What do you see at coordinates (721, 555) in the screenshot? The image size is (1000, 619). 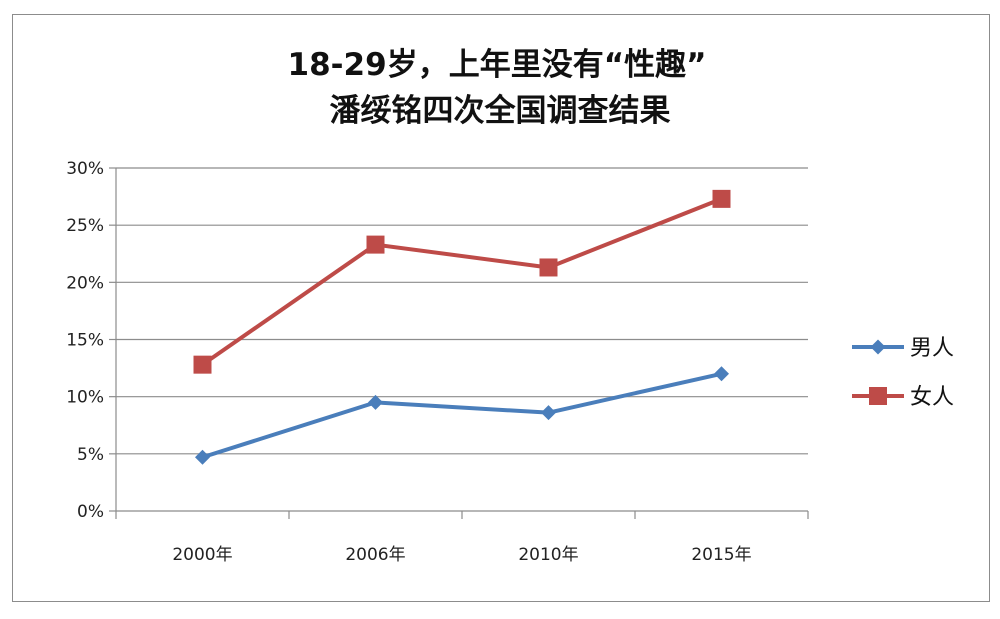 I see `x-tick-label: 2015年` at bounding box center [721, 555].